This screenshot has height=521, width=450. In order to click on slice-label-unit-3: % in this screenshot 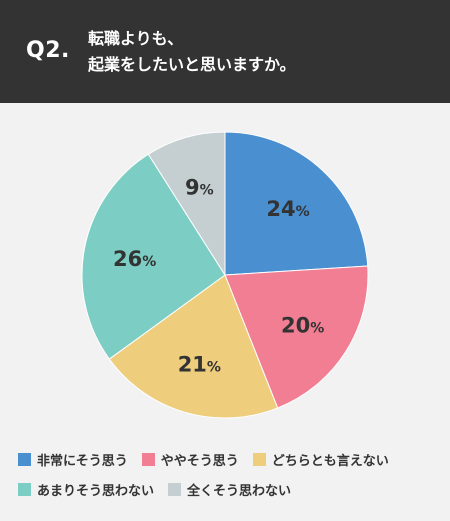, I will do `click(214, 367)`.